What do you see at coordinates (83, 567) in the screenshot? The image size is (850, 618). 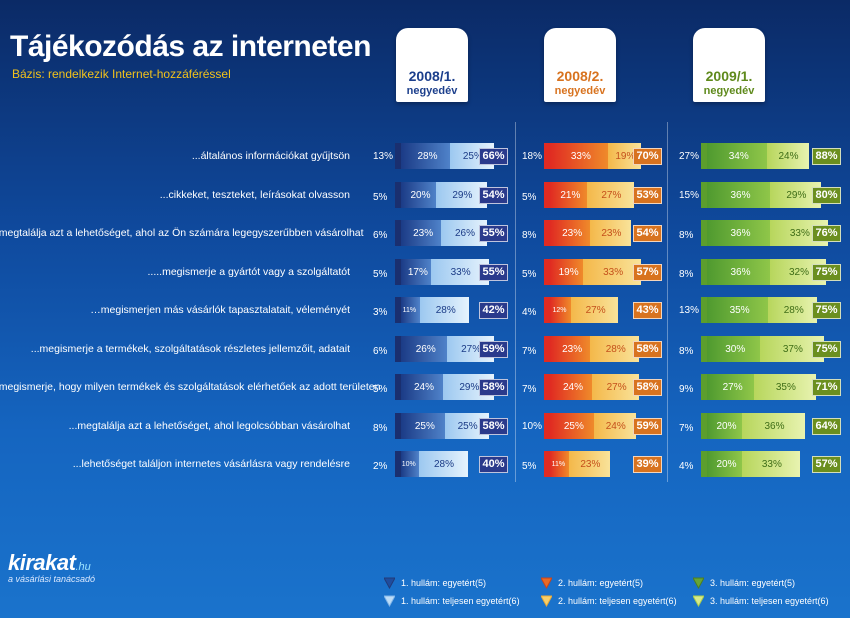 I see `logo-tld: .hu` at bounding box center [83, 567].